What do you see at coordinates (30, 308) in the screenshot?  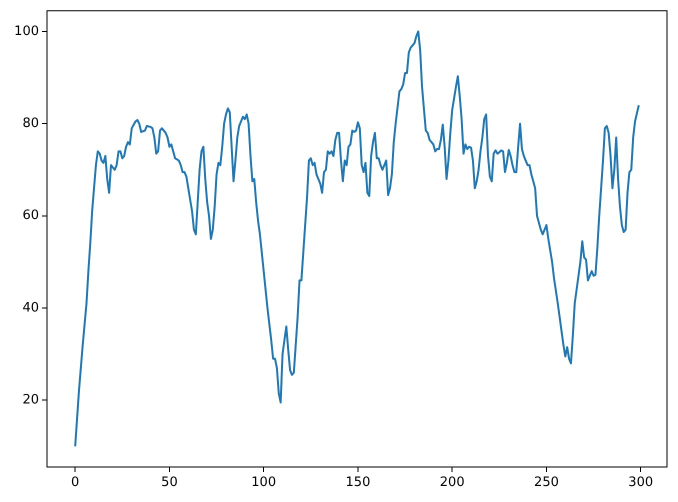 I see `y-tick-label: 40` at bounding box center [30, 308].